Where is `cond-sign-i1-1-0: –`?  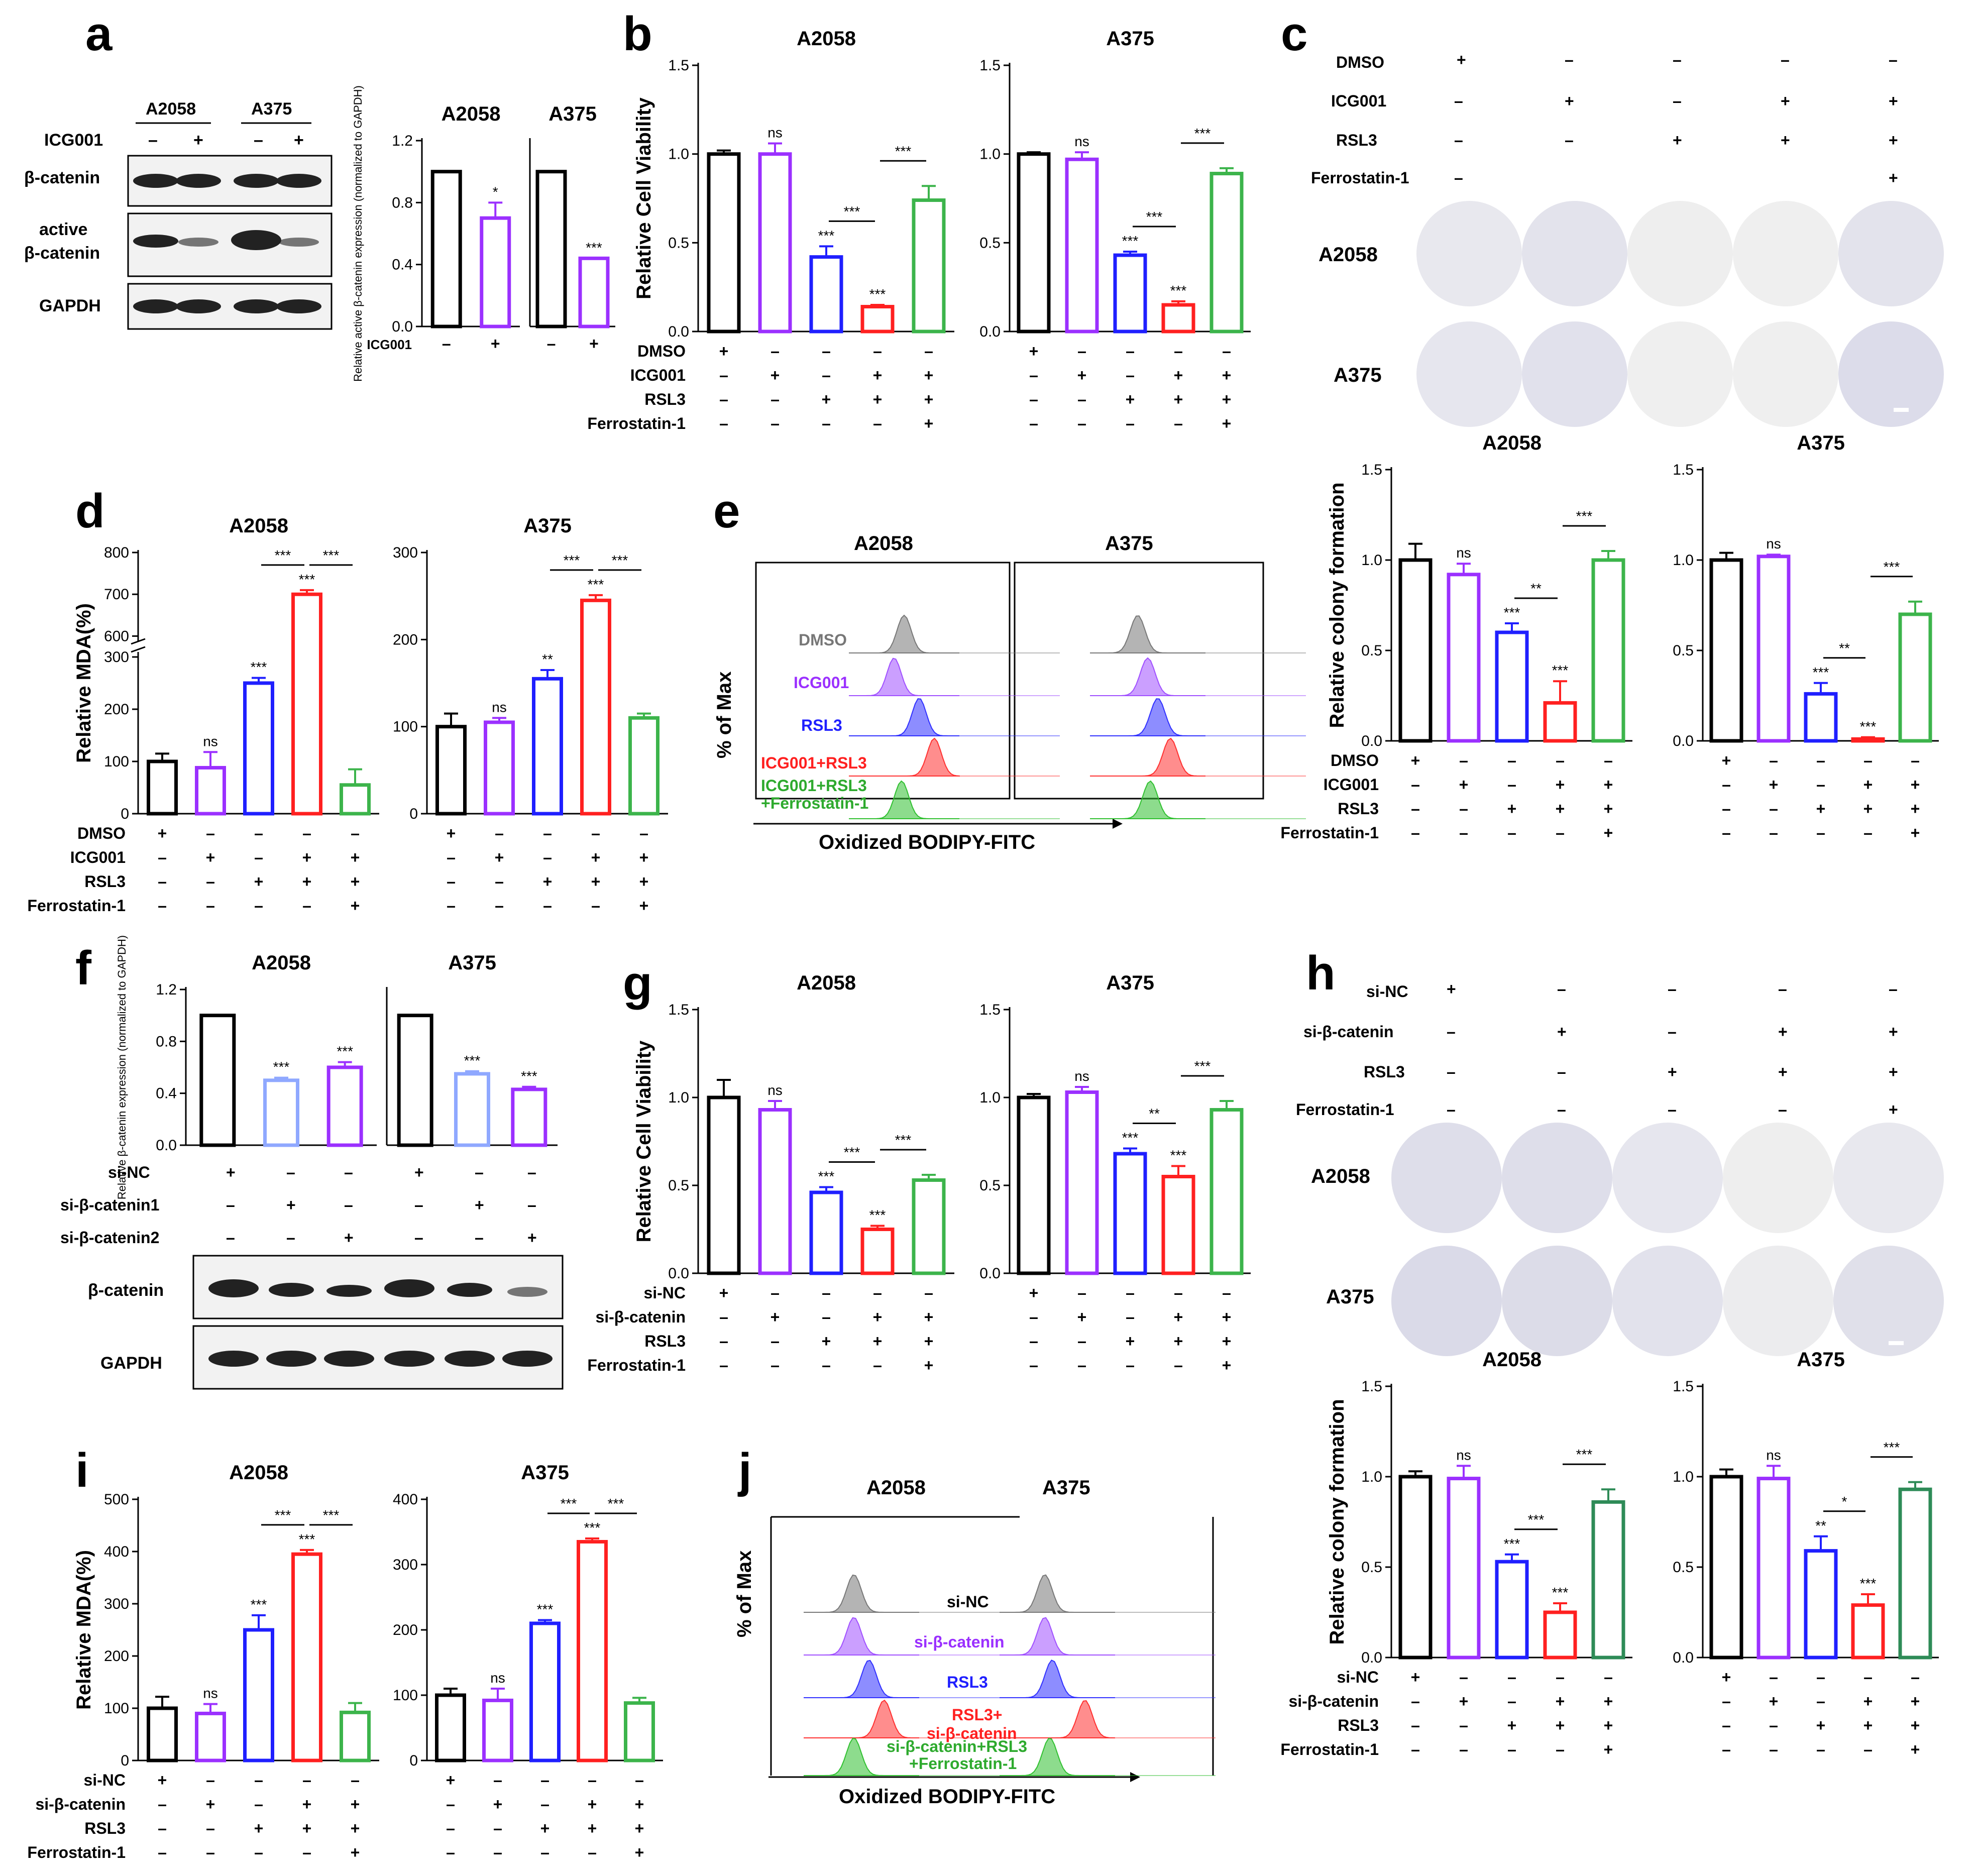
cond-sign-i1-1-0: – is located at coordinates (162, 1804).